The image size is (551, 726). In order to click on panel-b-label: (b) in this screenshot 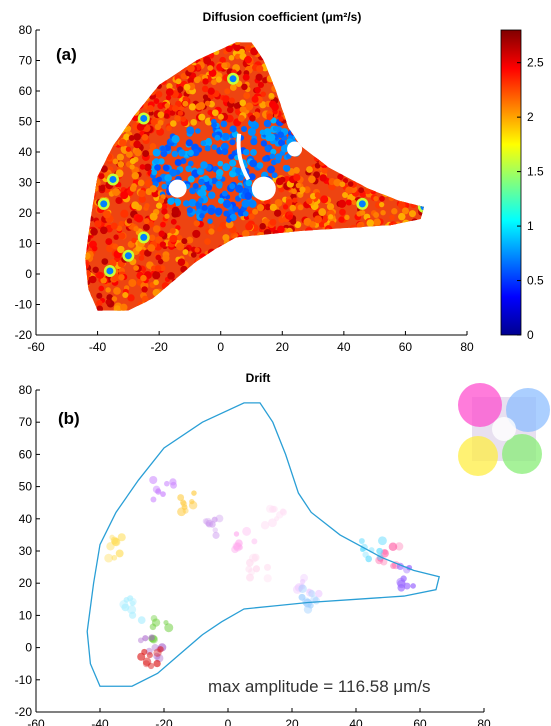, I will do `click(69, 418)`.